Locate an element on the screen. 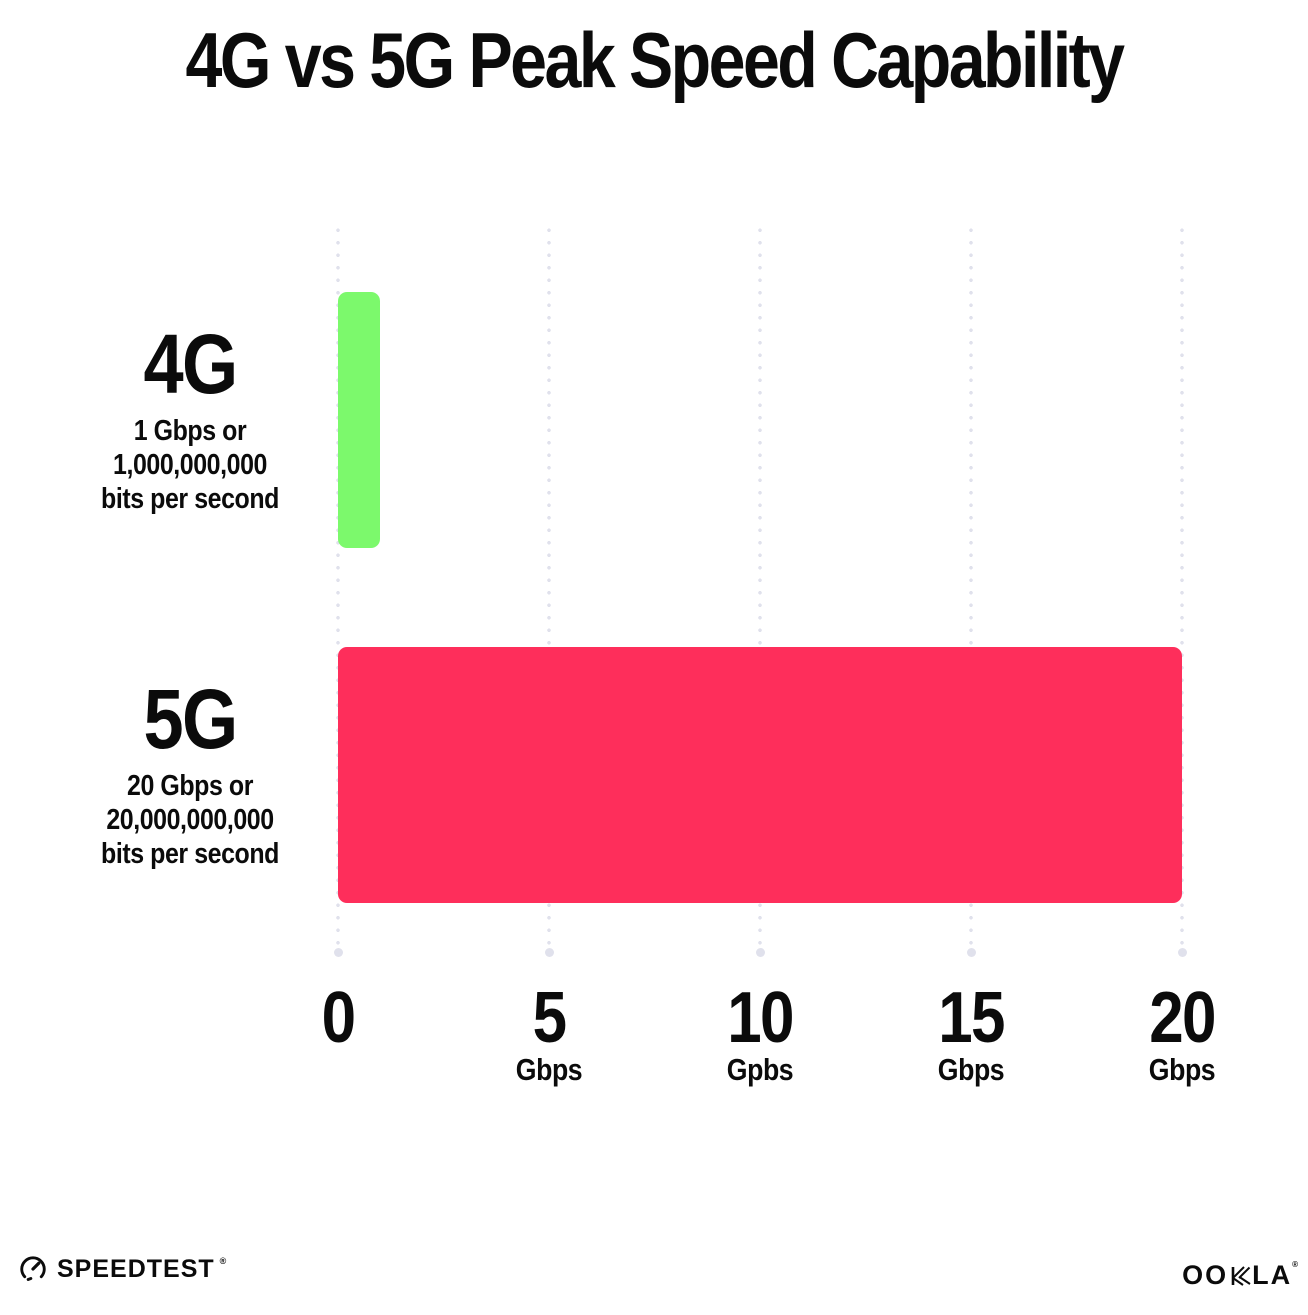  tick-label-0: 0 is located at coordinates (338, 1018).